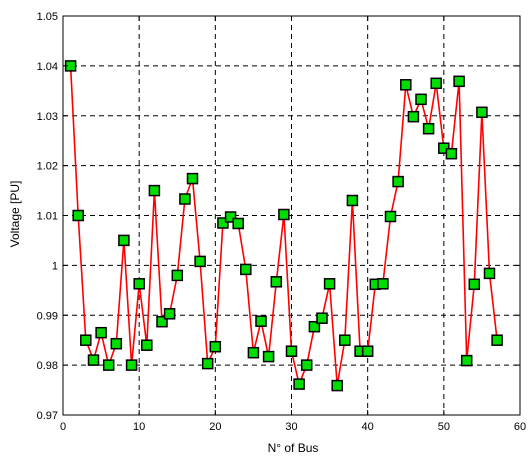  I want to click on y-tick-label: 1.05, so click(47, 17).